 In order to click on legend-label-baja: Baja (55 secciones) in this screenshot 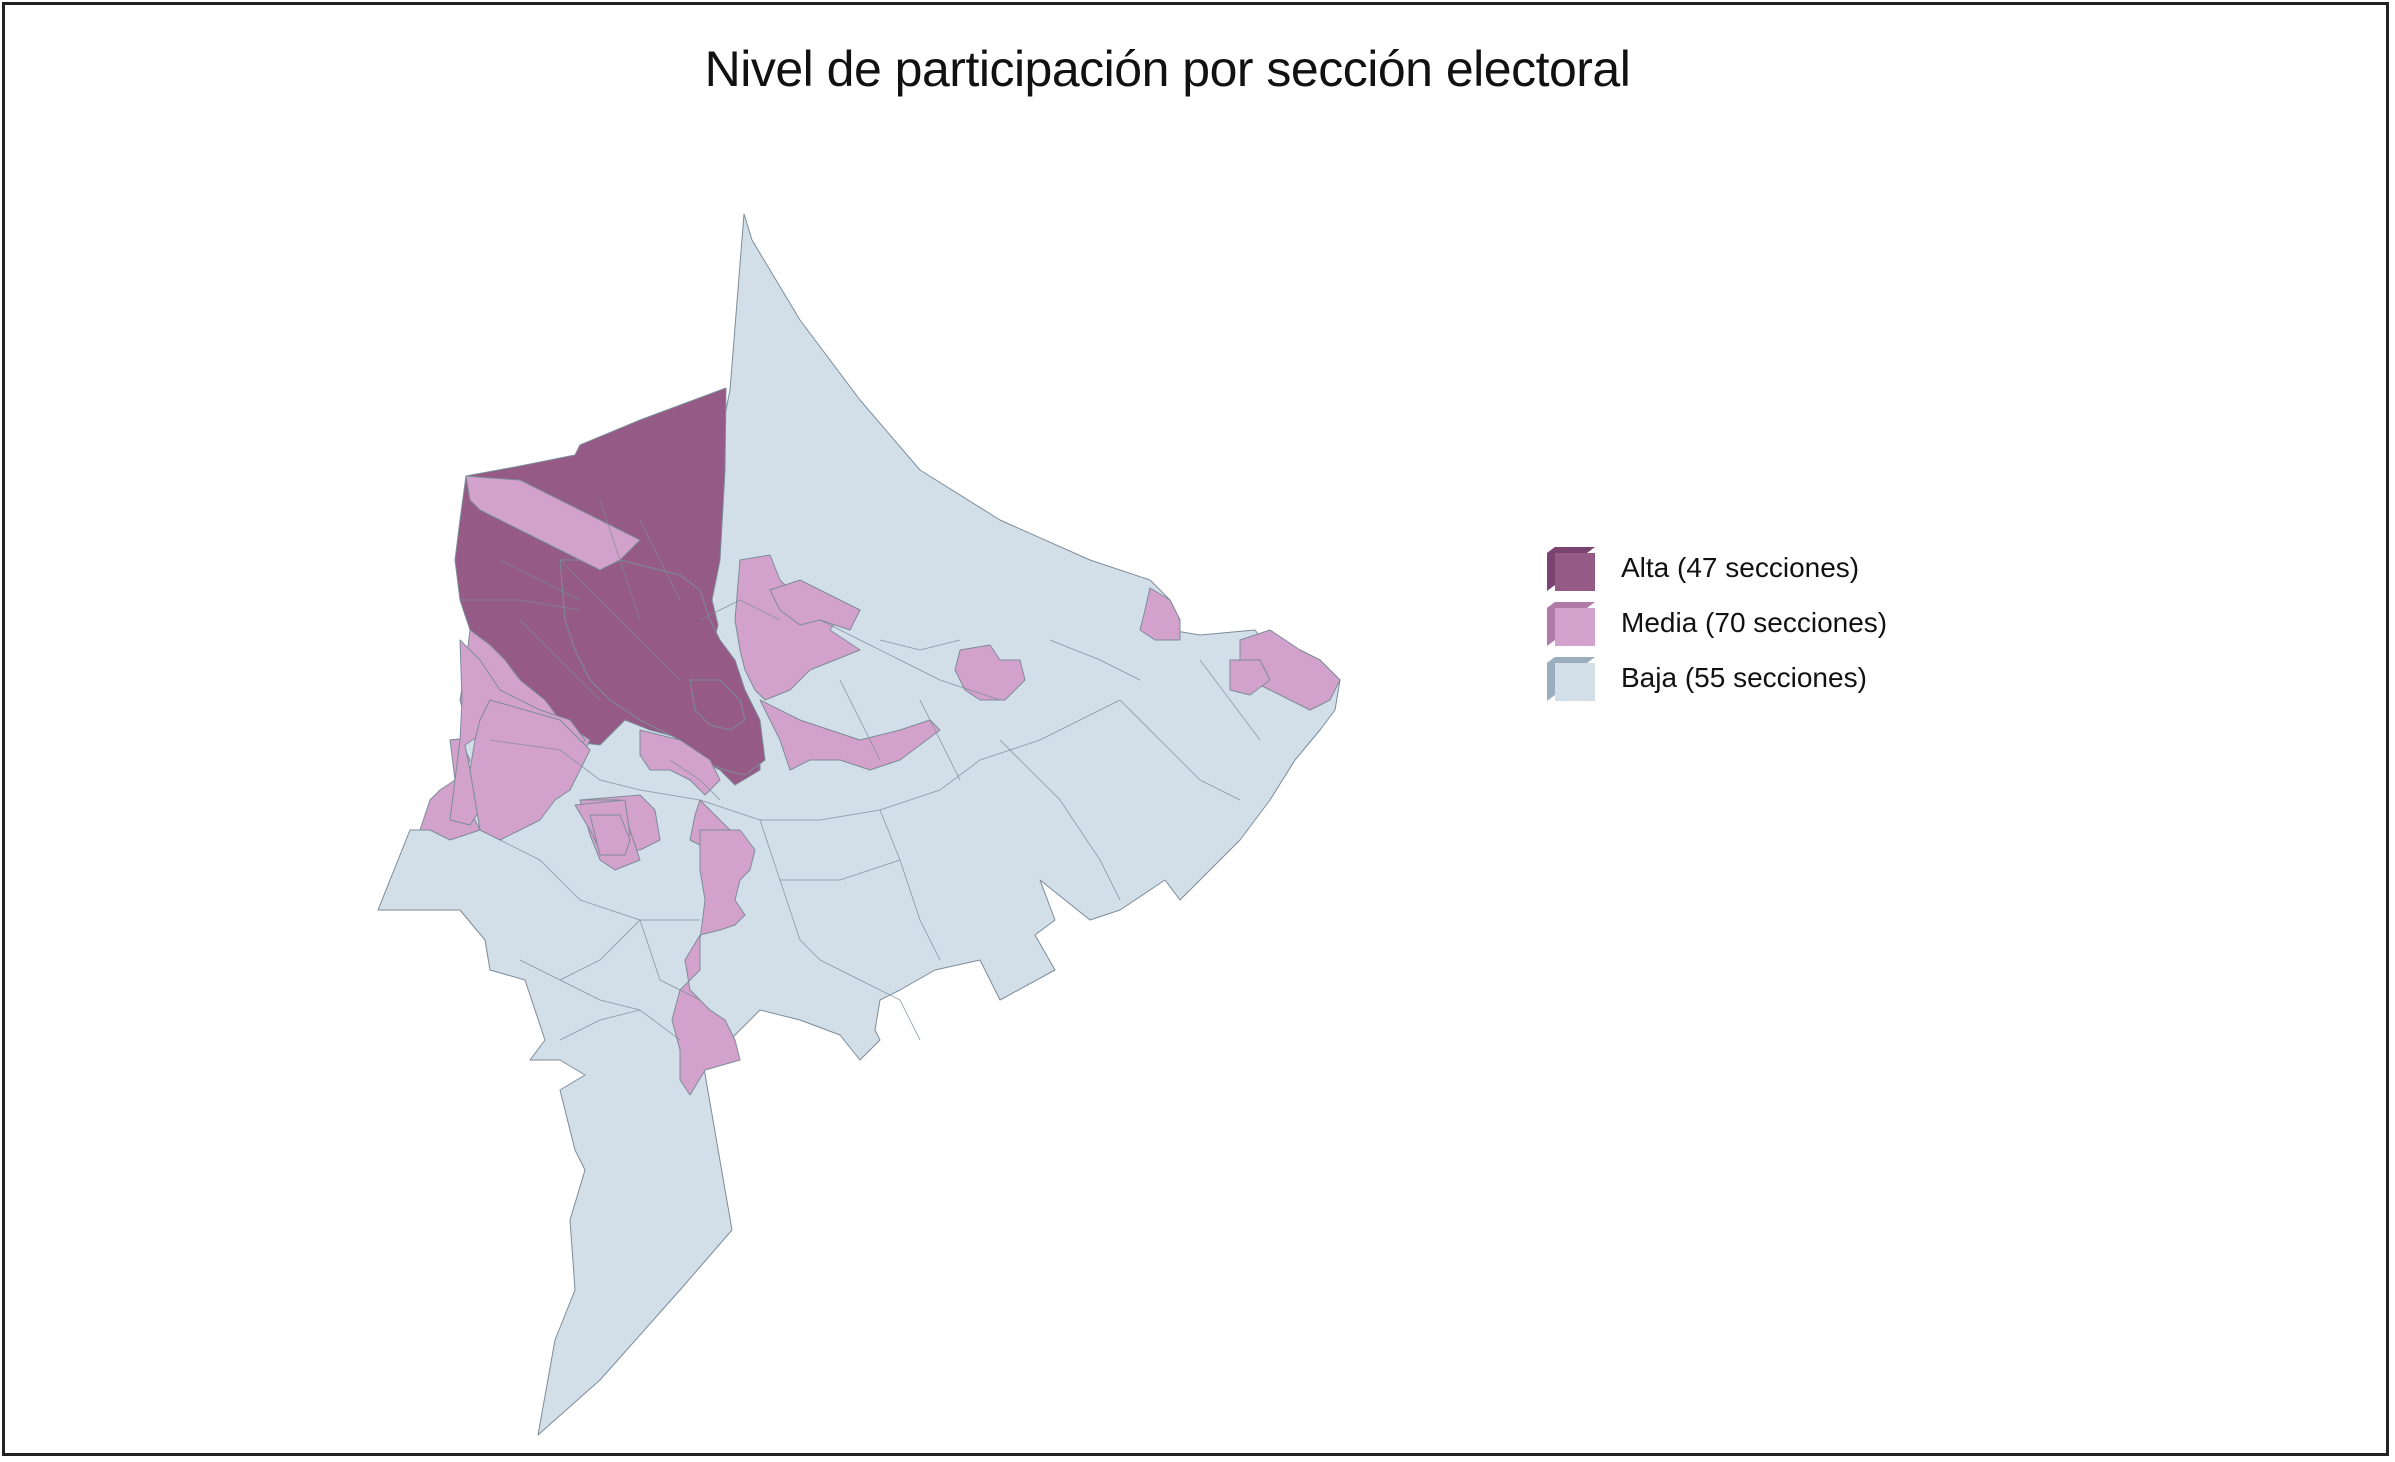, I will do `click(1744, 677)`.